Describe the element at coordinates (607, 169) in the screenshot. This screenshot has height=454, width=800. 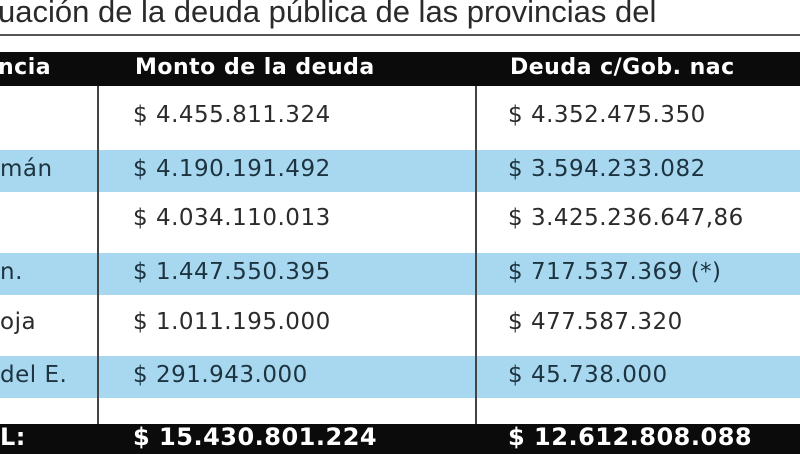
I see `cell-deuda-gob: $ 3.594.233.082` at that location.